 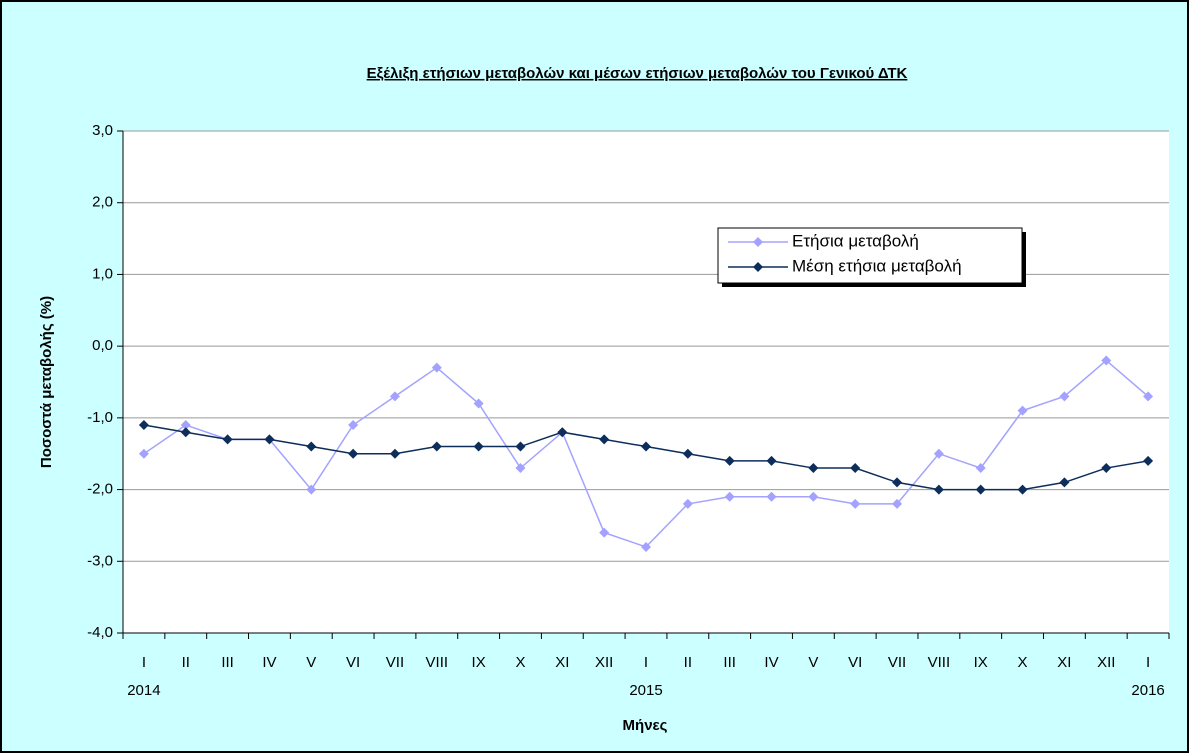 I want to click on y-tick-label: 0,0, so click(x=102, y=345).